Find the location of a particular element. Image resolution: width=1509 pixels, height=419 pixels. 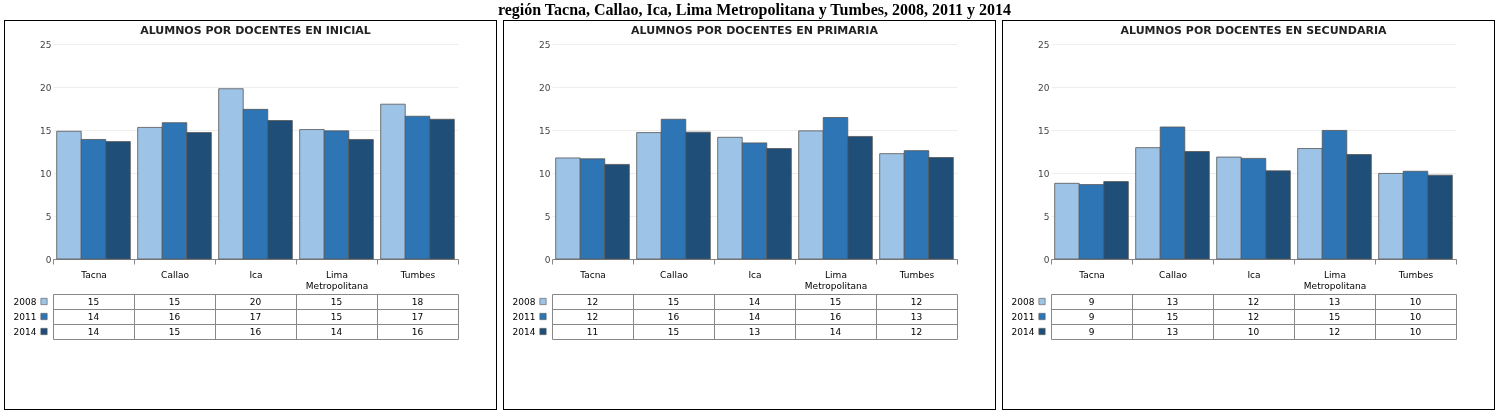

chart-title: ALUMNOS POR DOCENTES EN INICIAL is located at coordinates (255, 30).